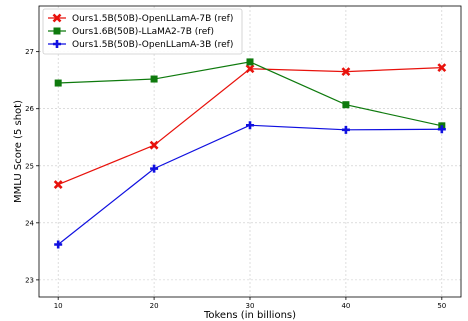 Image resolution: width=468 pixels, height=321 pixels. Describe the element at coordinates (152, 19) in the screenshot. I see `legend-label: Ours1.5B(50B)-OpenLLamA-7B (ref)` at that location.